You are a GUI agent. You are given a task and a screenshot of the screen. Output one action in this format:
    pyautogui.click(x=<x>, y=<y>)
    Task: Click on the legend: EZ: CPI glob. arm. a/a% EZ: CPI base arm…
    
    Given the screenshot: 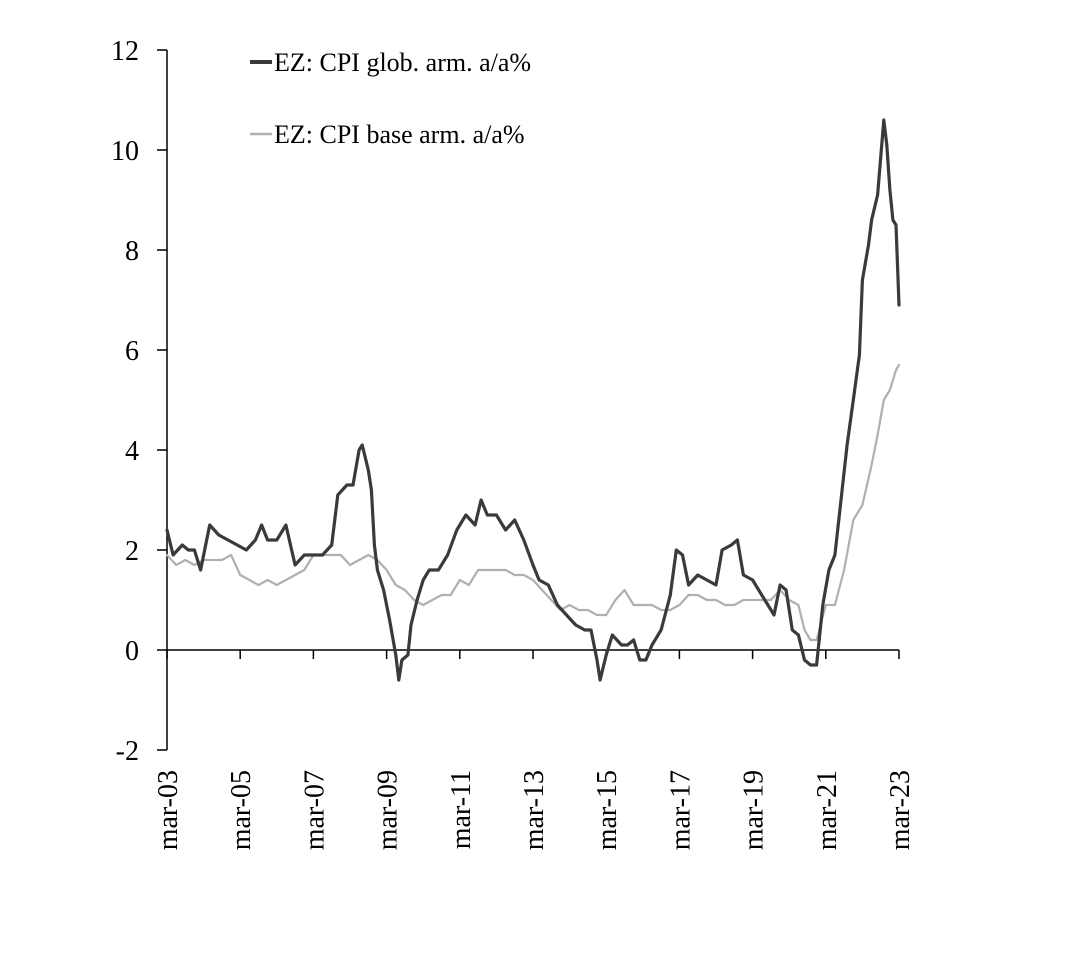 What is the action you would take?
    pyautogui.click(x=390, y=98)
    